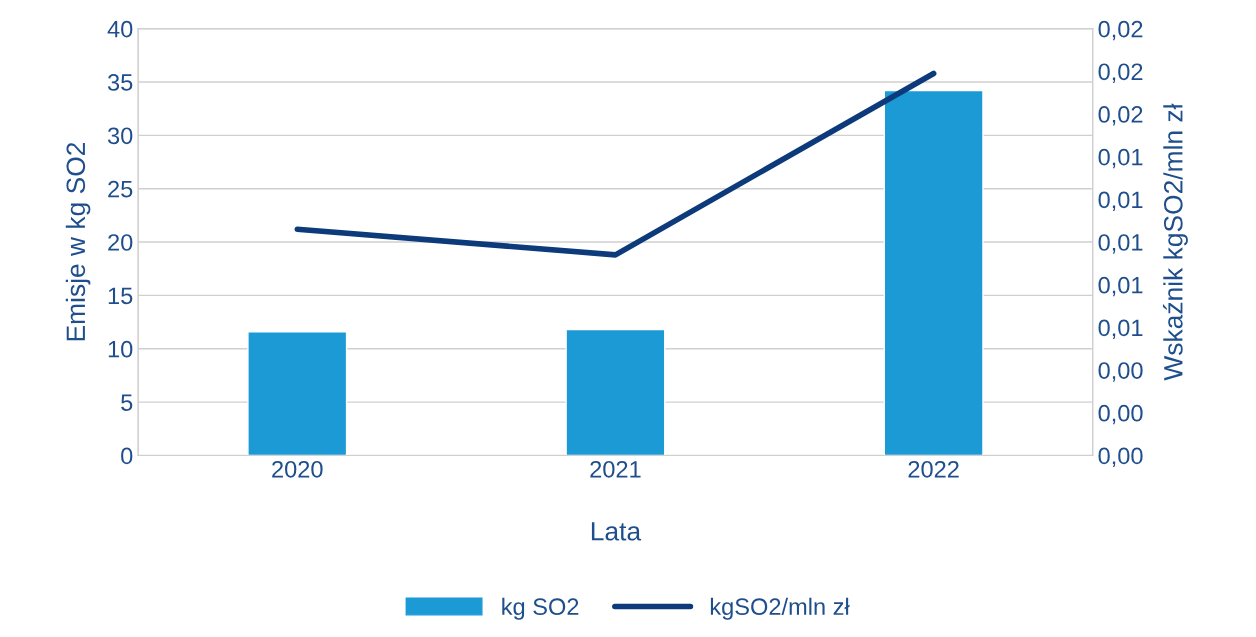 The image size is (1256, 637). What do you see at coordinates (120, 296) in the screenshot?
I see `y-tick-label: 15` at bounding box center [120, 296].